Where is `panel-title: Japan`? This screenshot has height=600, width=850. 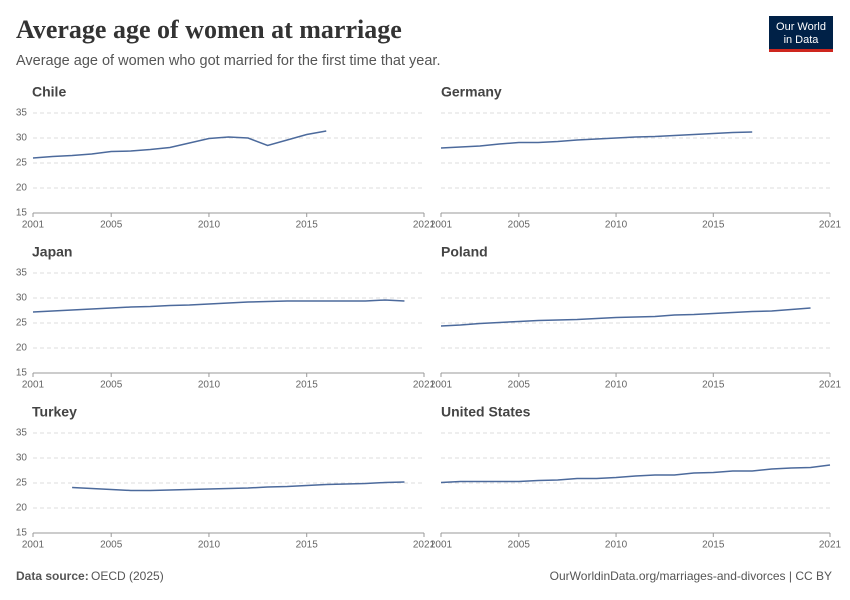 panel-title: Japan is located at coordinates (52, 252).